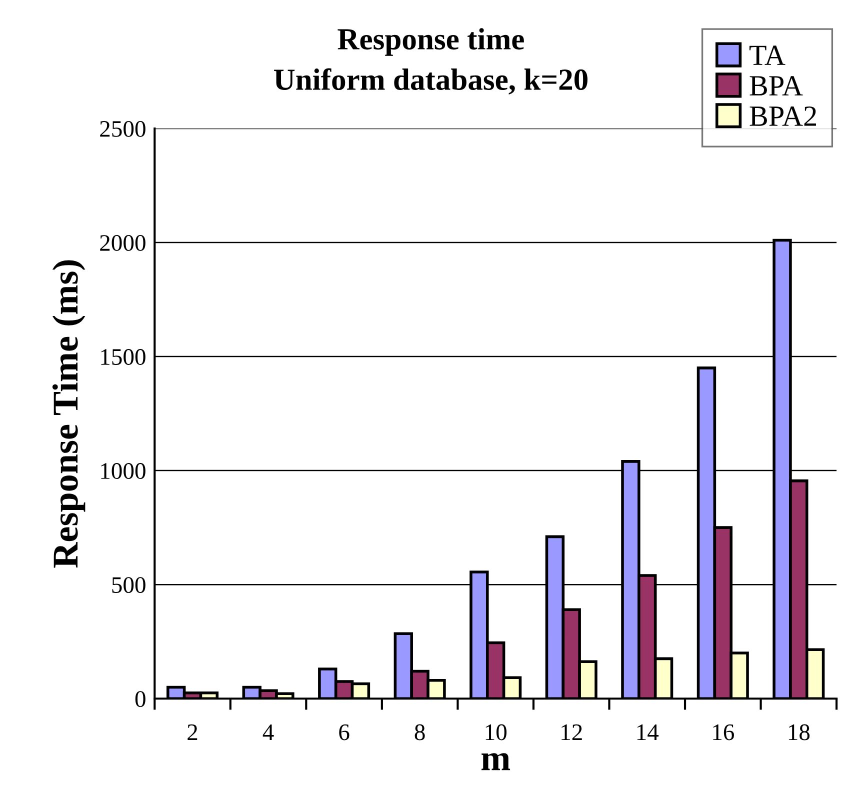 The height and width of the screenshot is (803, 845). Describe the element at coordinates (123, 128) in the screenshot. I see `y-tick-label: 2500` at that location.